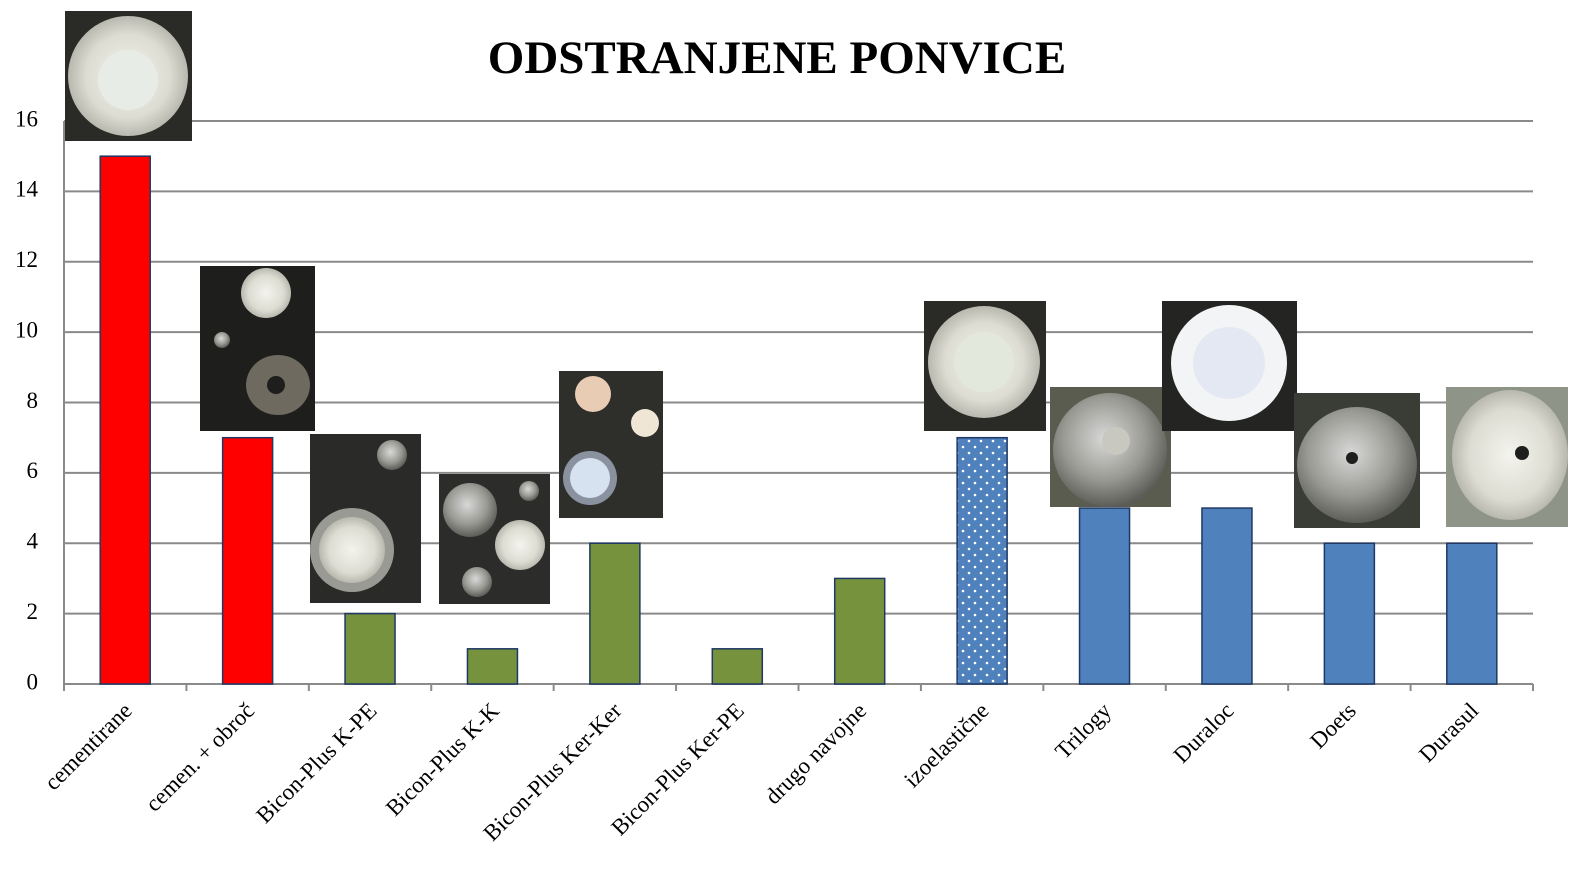 The image size is (1583, 895). What do you see at coordinates (677, 769) in the screenshot?
I see `x-tick-label: Bicon-Plus Ker-PE` at bounding box center [677, 769].